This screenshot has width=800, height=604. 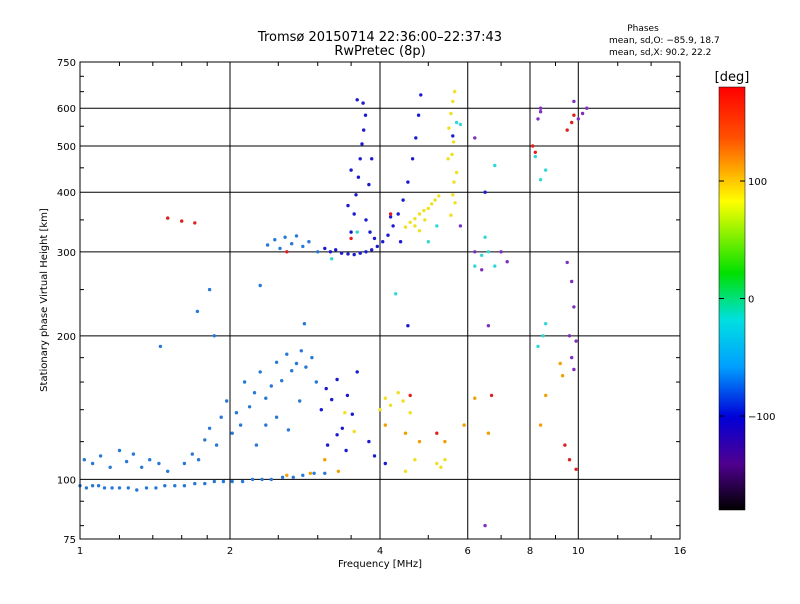 What do you see at coordinates (69, 540) in the screenshot?
I see `y-tick-label: 75` at bounding box center [69, 540].